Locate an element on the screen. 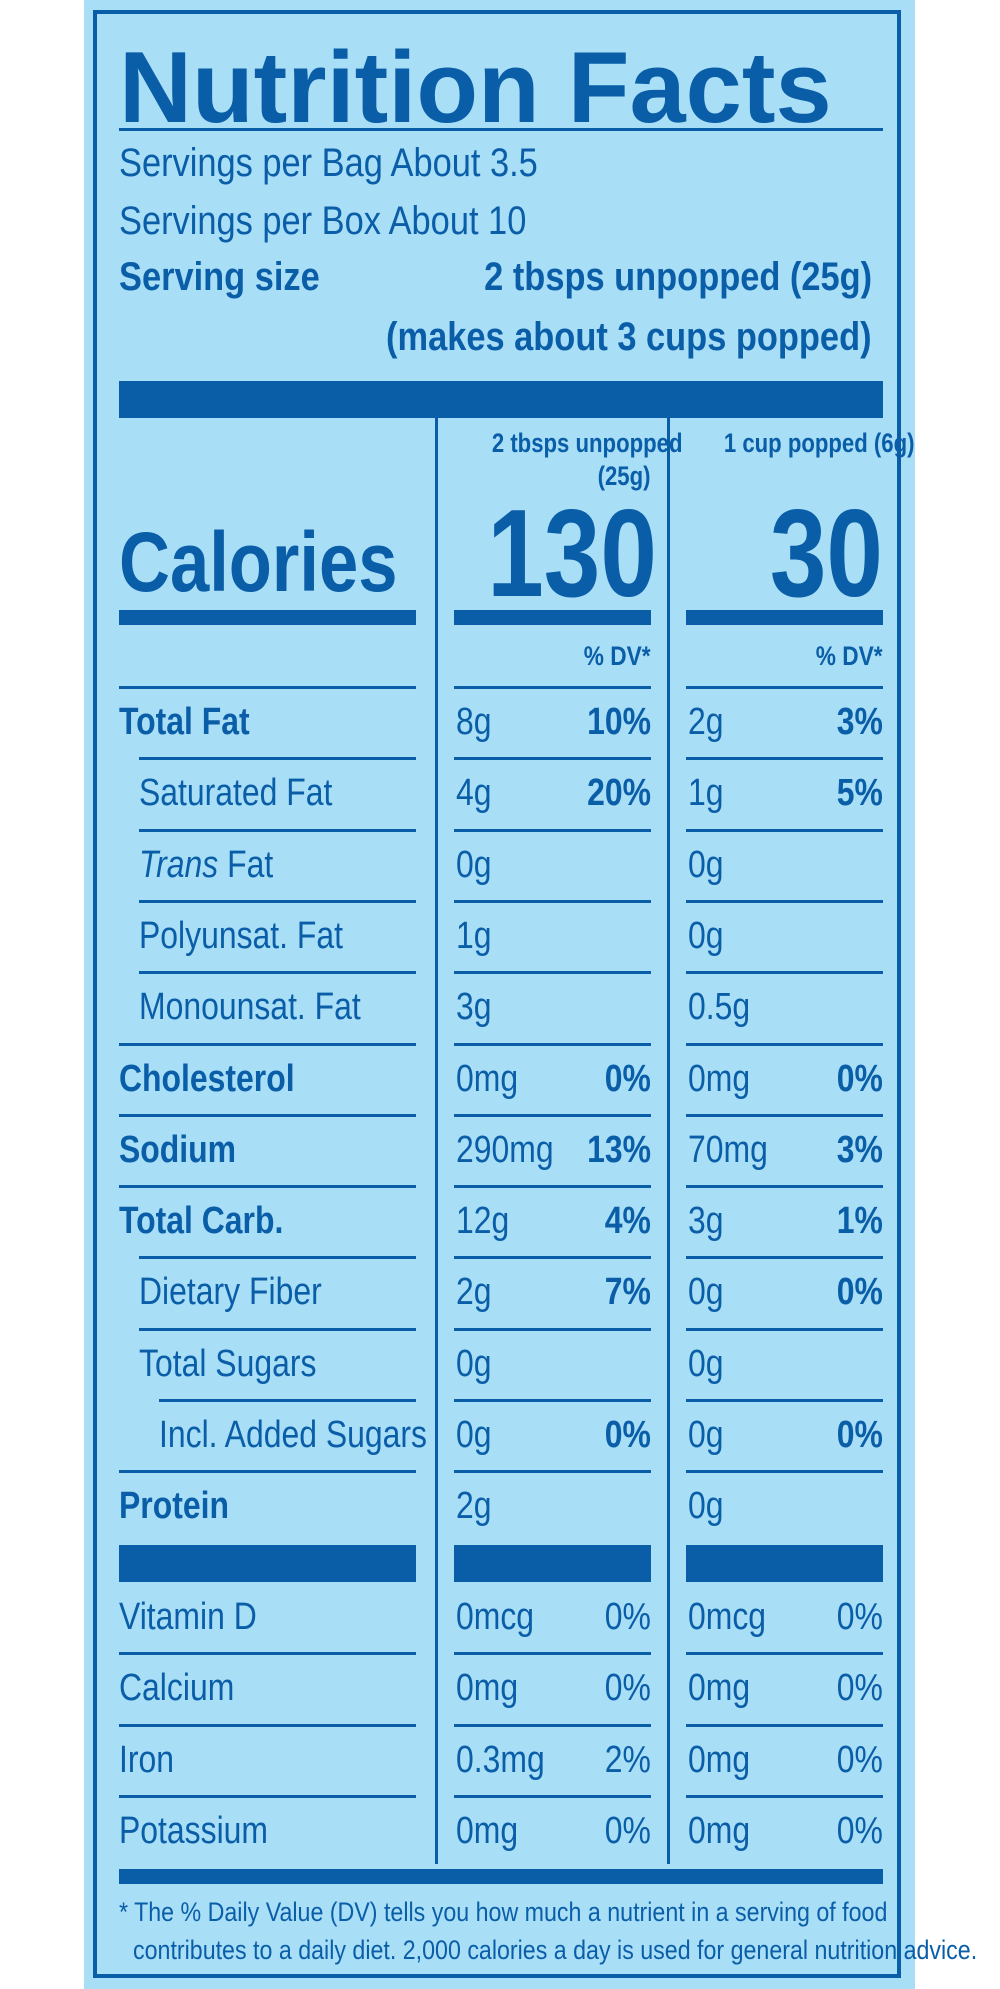 The image size is (1000, 1989). nutrient-name: Monounsat. Fat is located at coordinates (250, 1007).